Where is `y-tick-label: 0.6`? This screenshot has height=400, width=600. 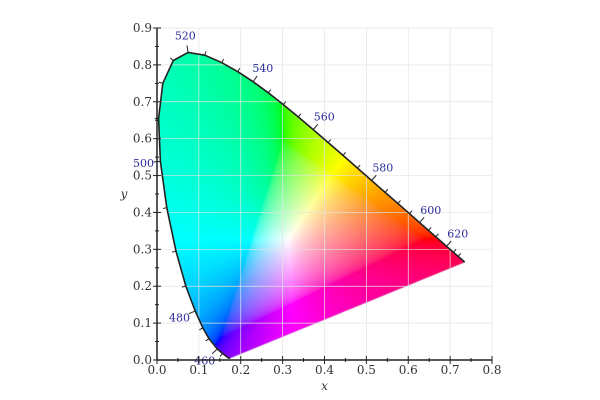
y-tick-label: 0.6 is located at coordinates (142, 139).